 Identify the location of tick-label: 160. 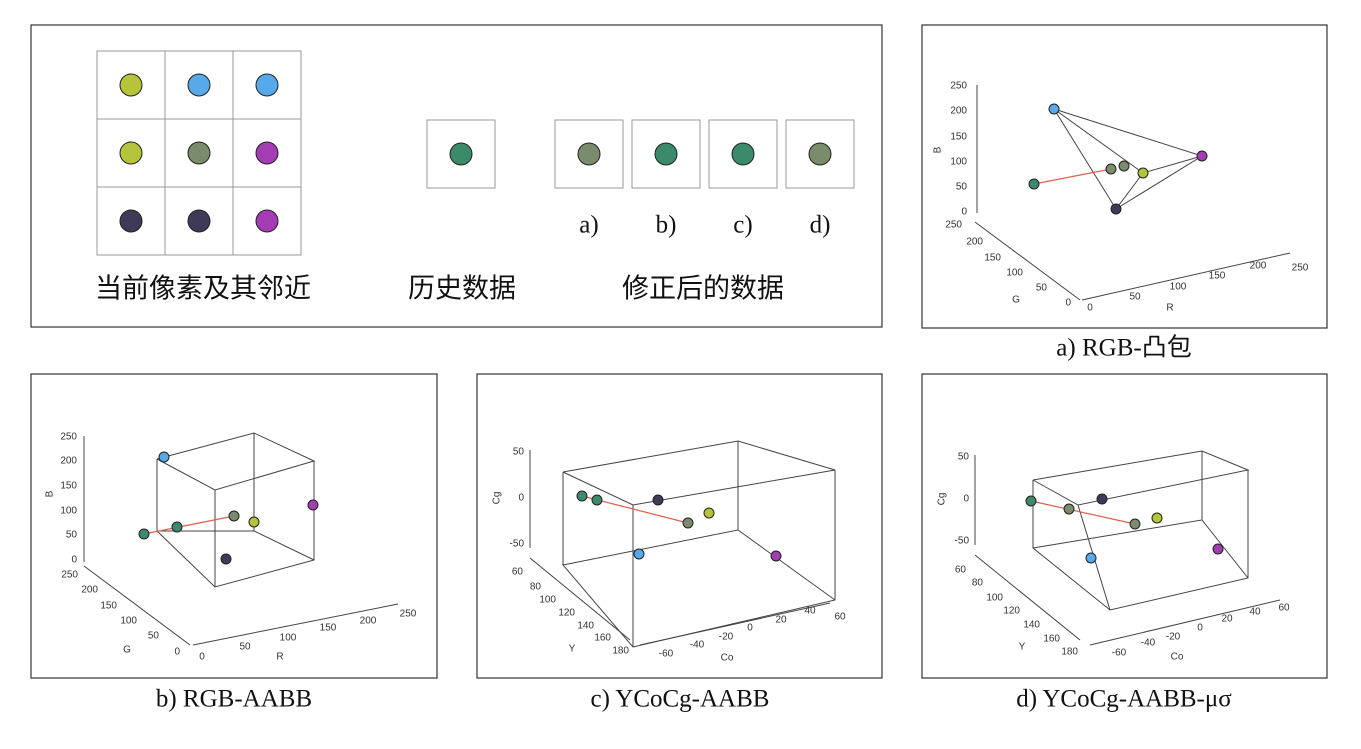
(1051, 639).